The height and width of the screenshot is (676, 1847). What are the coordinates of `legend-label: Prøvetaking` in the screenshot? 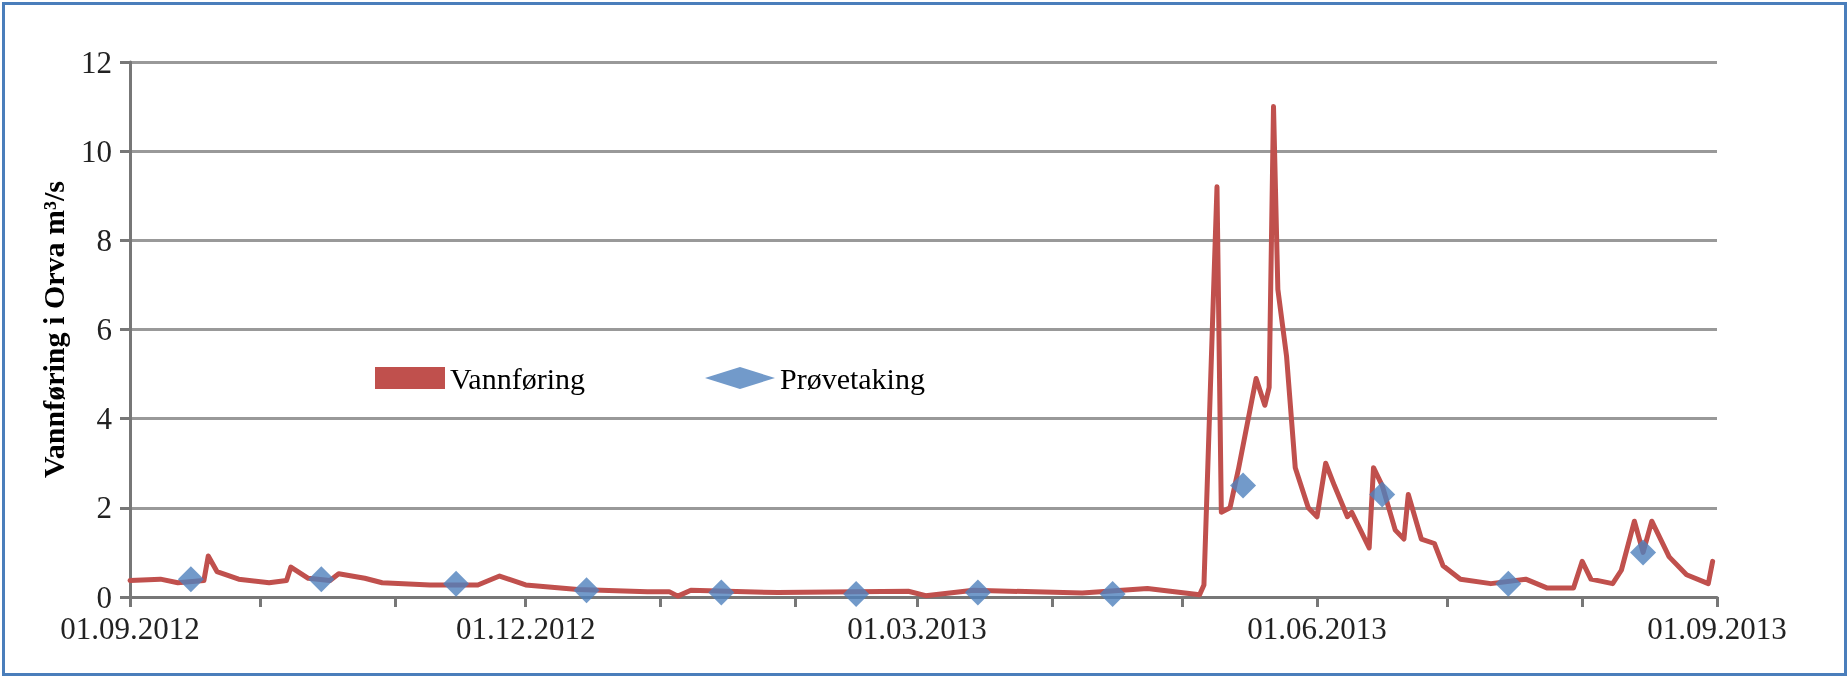 It's located at (852, 378).